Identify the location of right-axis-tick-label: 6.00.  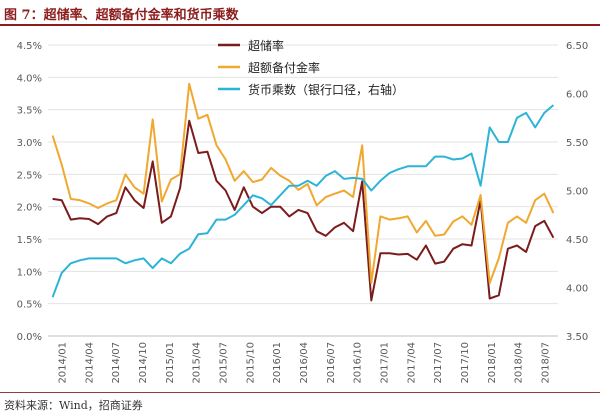
(577, 95).